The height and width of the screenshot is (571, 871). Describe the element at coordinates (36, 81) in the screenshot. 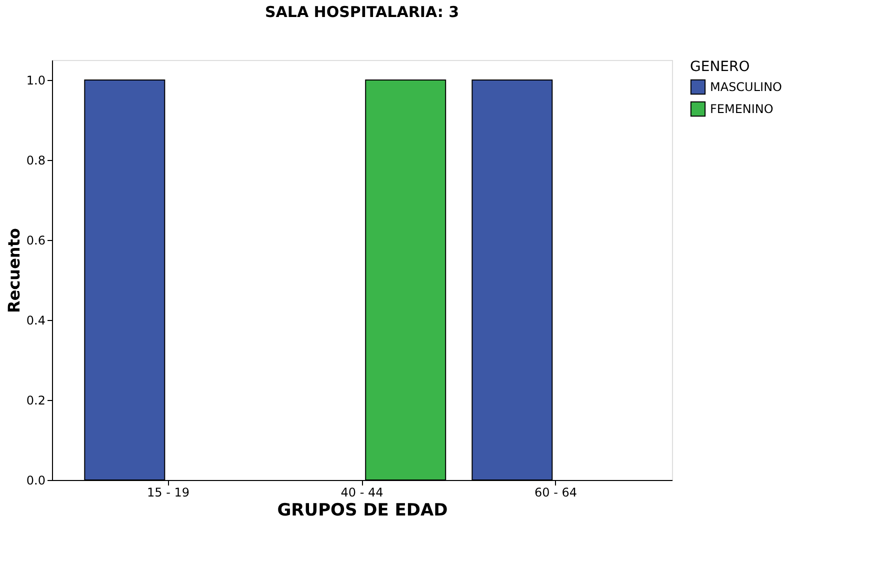

I see `y-tick-label: 1.0` at that location.